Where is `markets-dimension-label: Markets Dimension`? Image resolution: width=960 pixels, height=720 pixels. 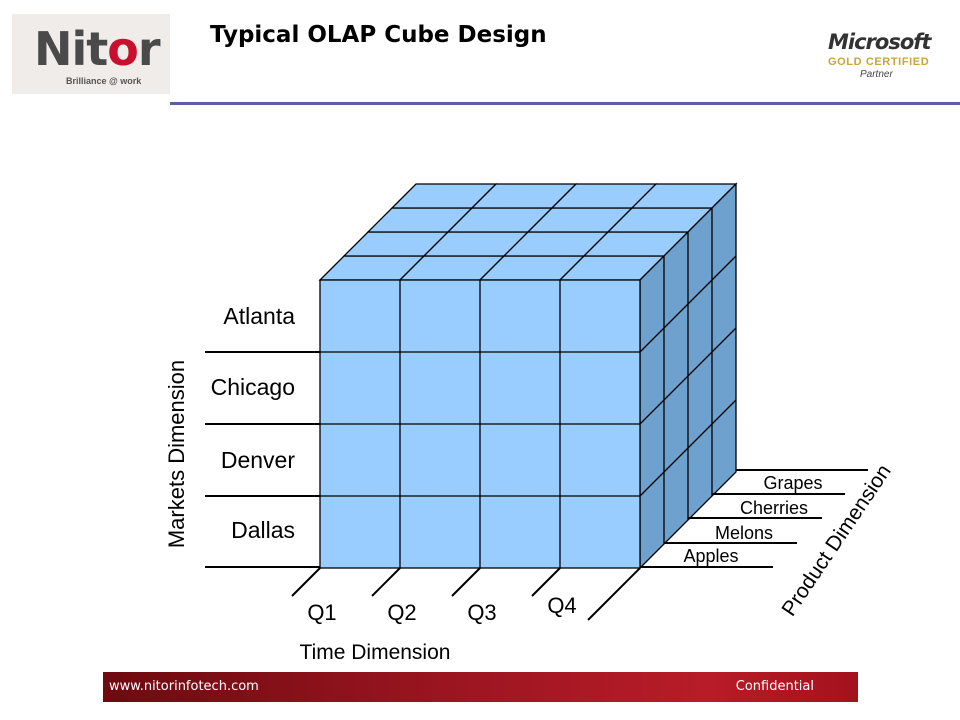
markets-dimension-label: Markets Dimension is located at coordinates (176, 454).